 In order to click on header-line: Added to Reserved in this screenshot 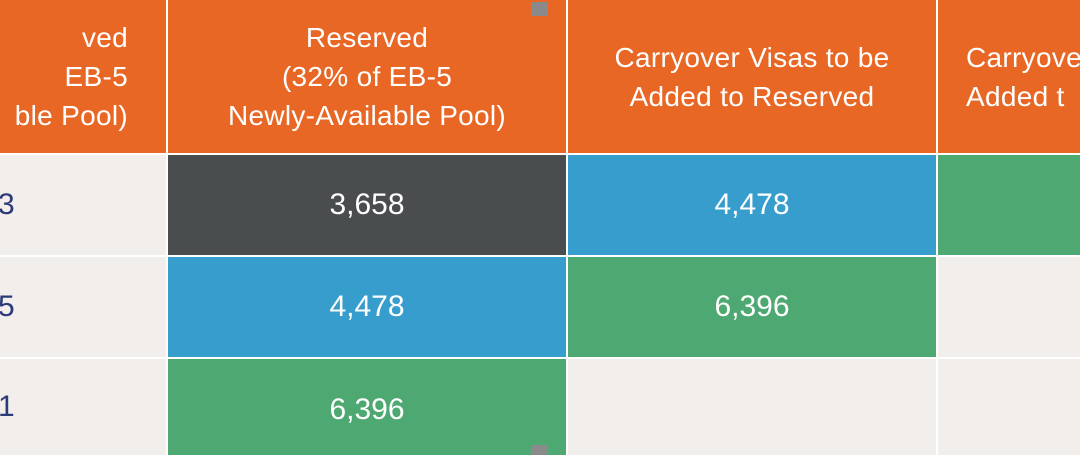, I will do `click(752, 96)`.